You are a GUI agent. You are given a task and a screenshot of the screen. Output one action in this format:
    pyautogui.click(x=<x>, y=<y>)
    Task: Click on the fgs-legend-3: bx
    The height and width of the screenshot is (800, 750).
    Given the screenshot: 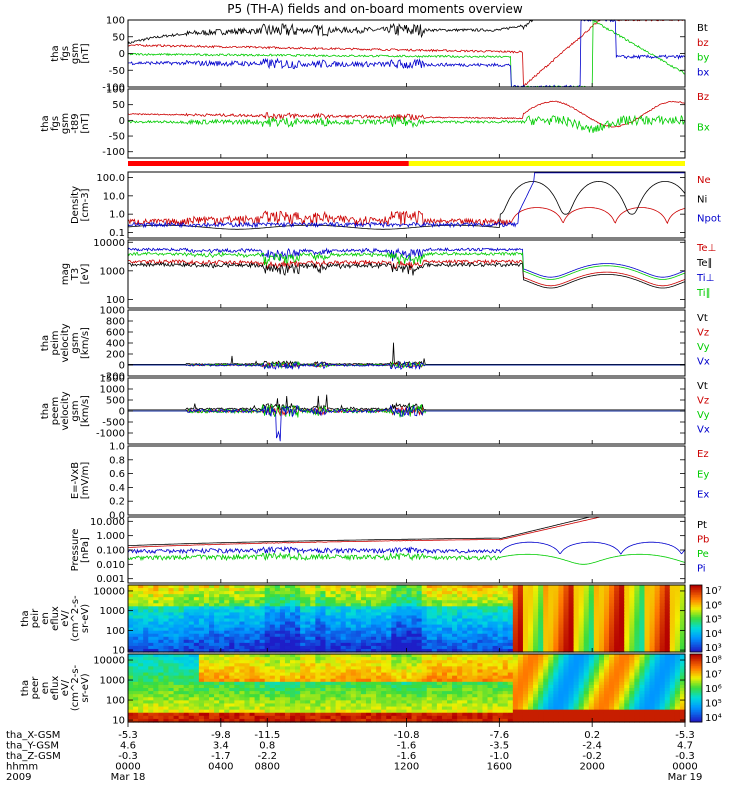 What is the action you would take?
    pyautogui.click(x=703, y=72)
    